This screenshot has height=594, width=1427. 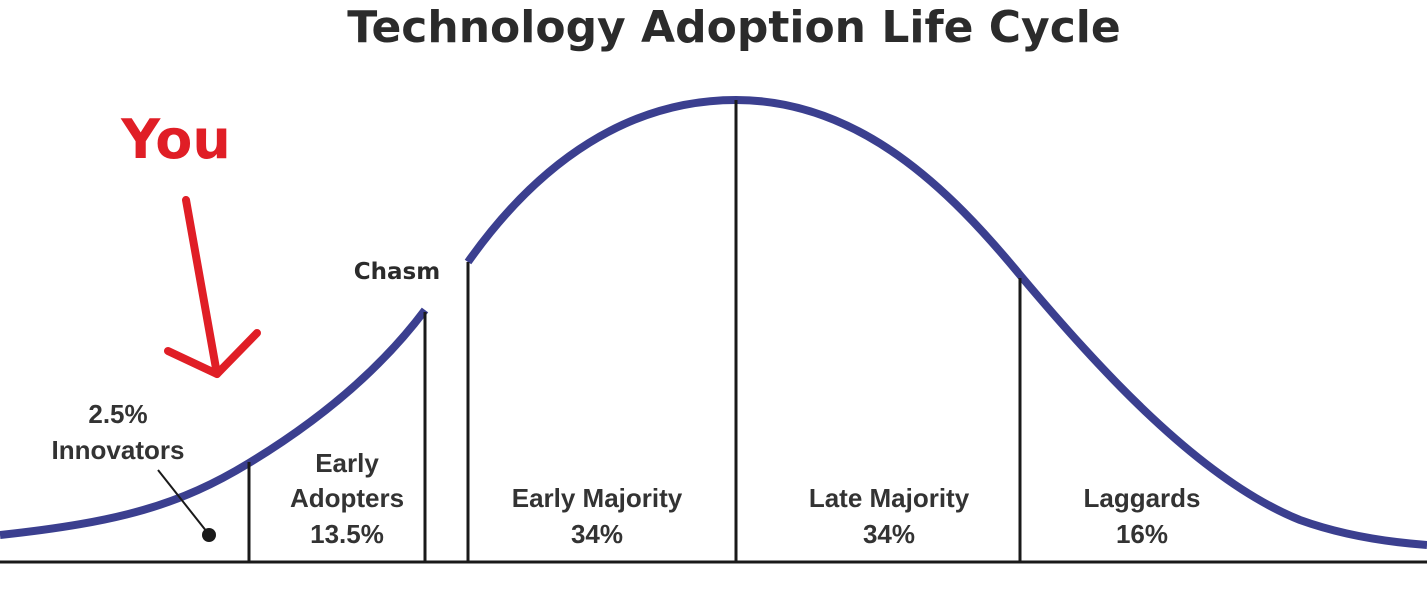 What do you see at coordinates (397, 272) in the screenshot?
I see `chasm-label: Chasm` at bounding box center [397, 272].